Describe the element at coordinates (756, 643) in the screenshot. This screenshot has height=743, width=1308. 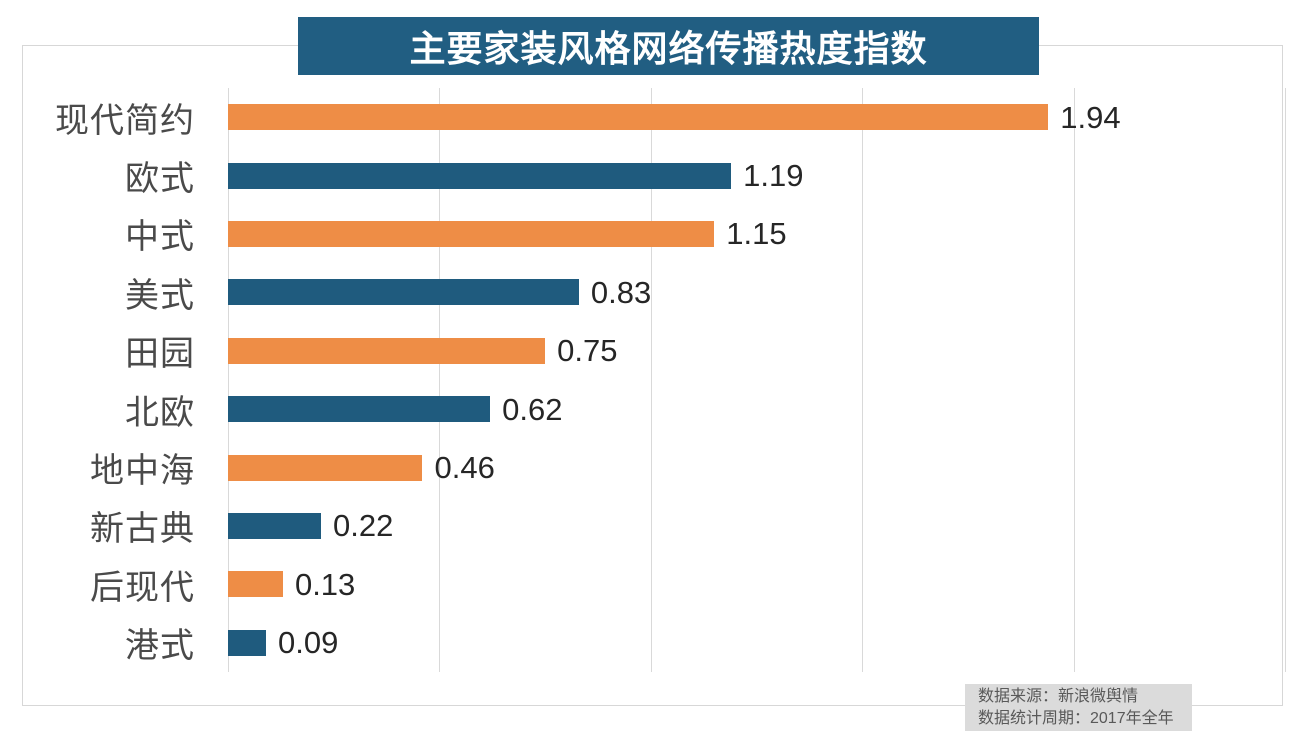
I see `bar-row: 0.09` at that location.